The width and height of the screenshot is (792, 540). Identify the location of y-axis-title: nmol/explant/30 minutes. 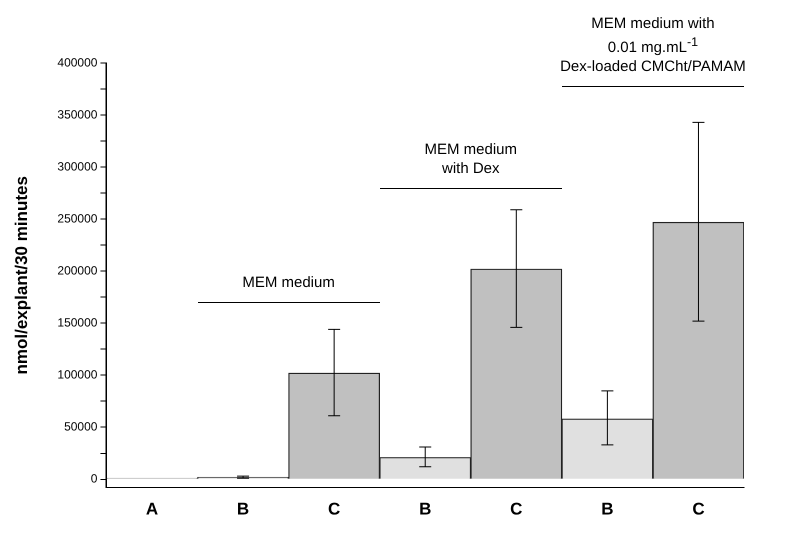
(21, 275).